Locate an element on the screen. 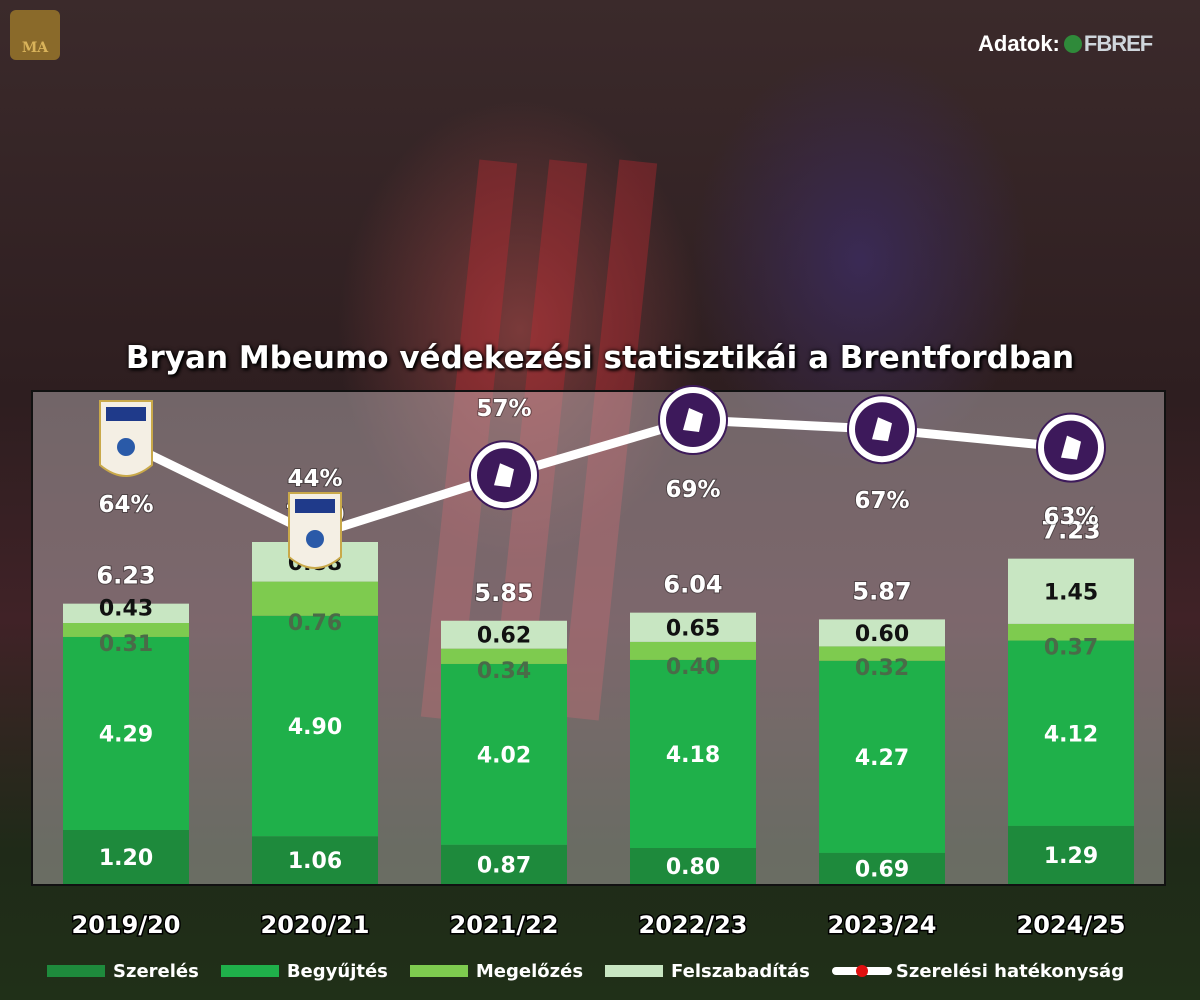 This screenshot has width=1200, height=1000. legend-marker is located at coordinates (861, 971).